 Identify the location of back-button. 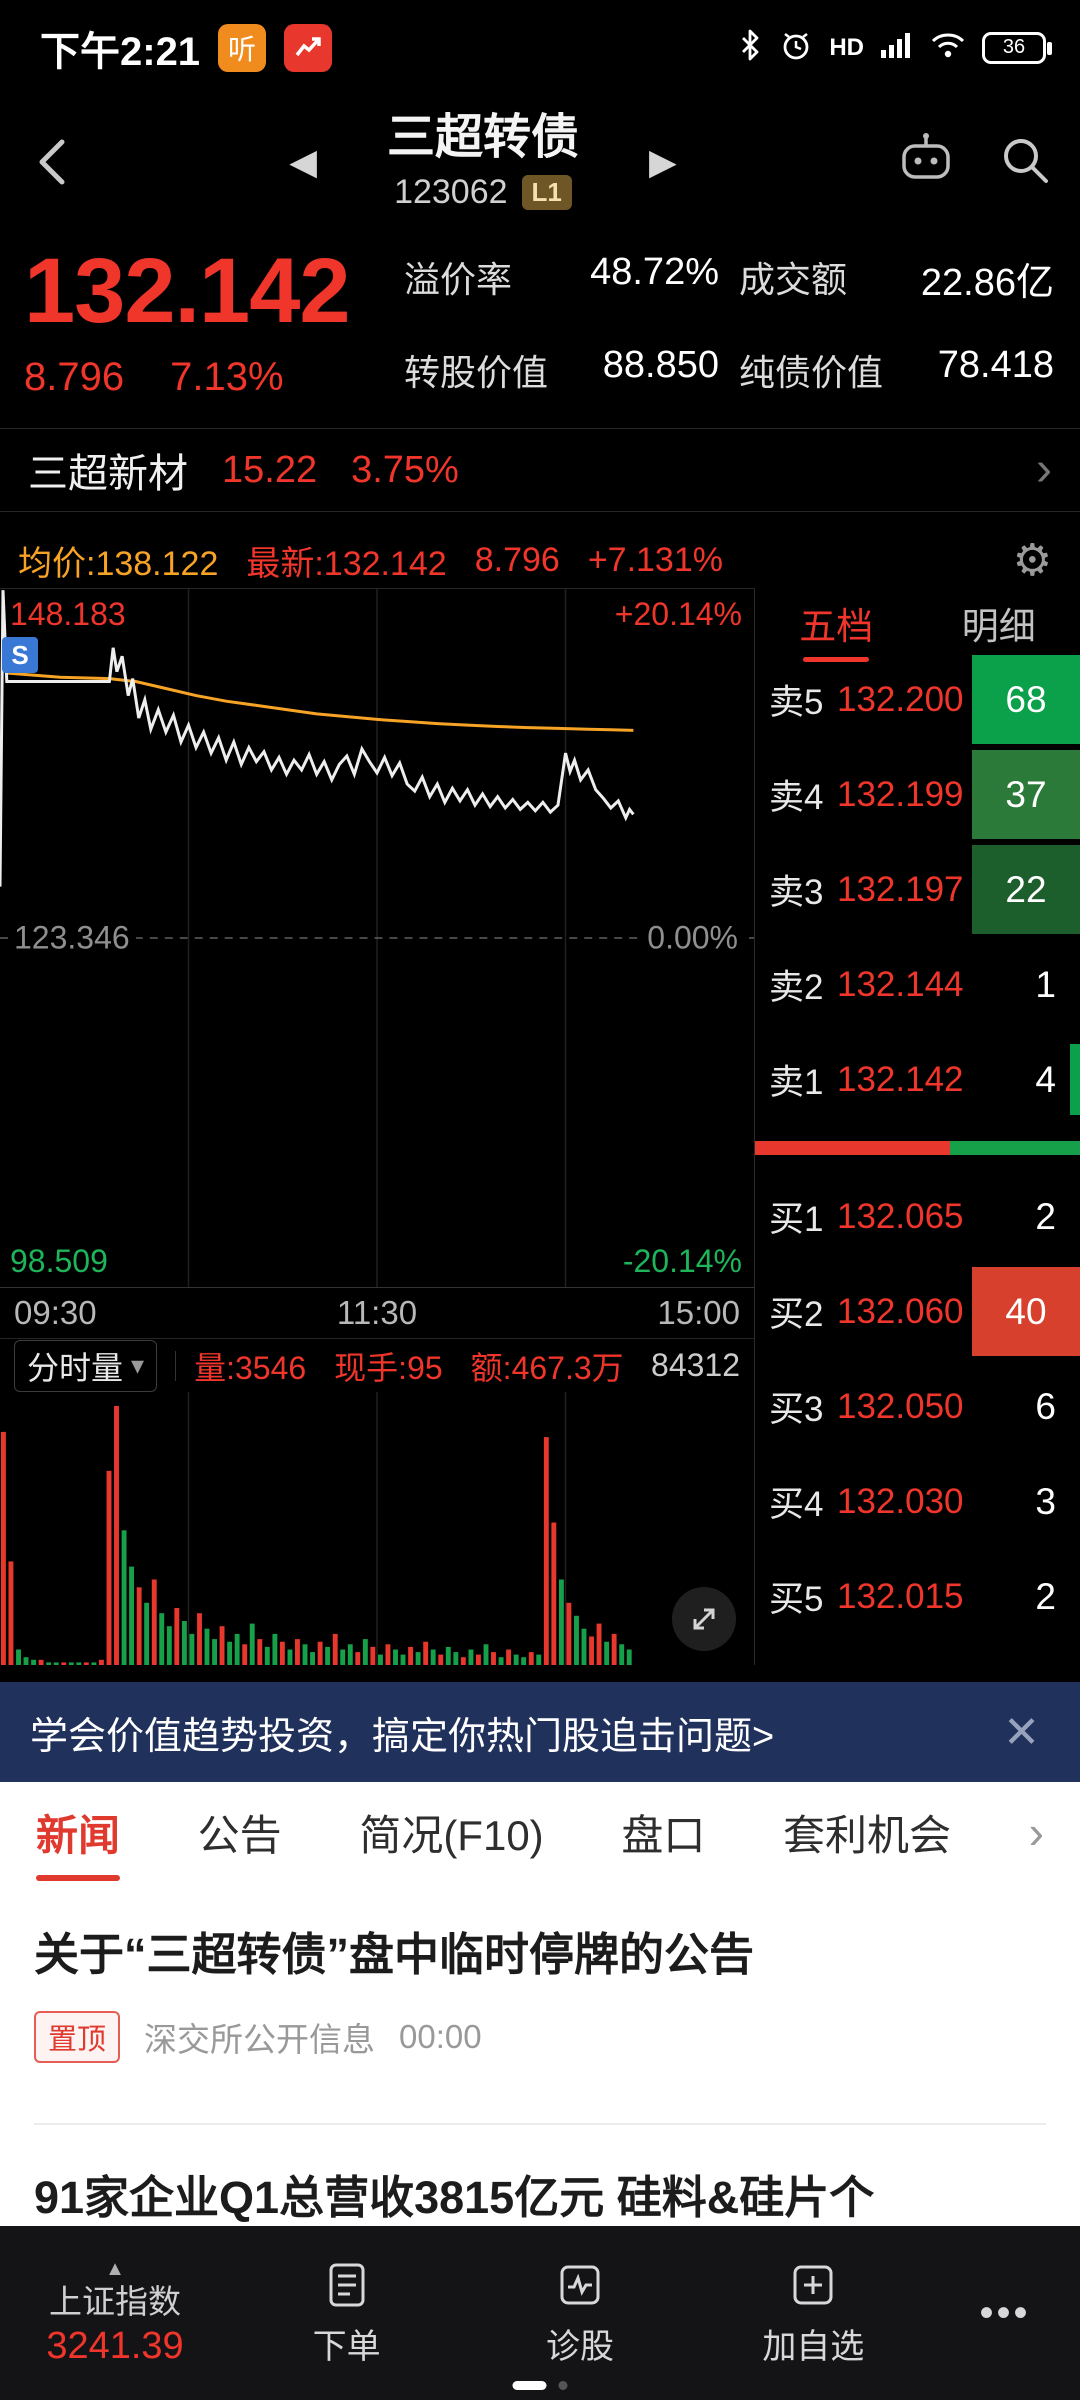
(56, 162).